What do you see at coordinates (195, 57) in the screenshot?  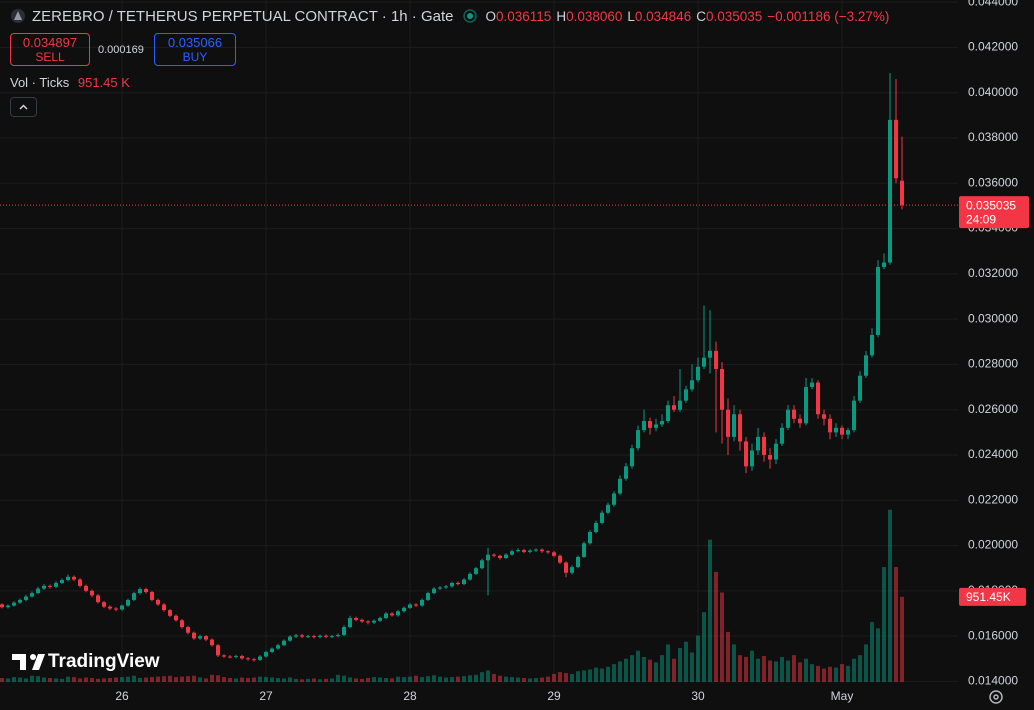 I see `buy-label: BUY` at bounding box center [195, 57].